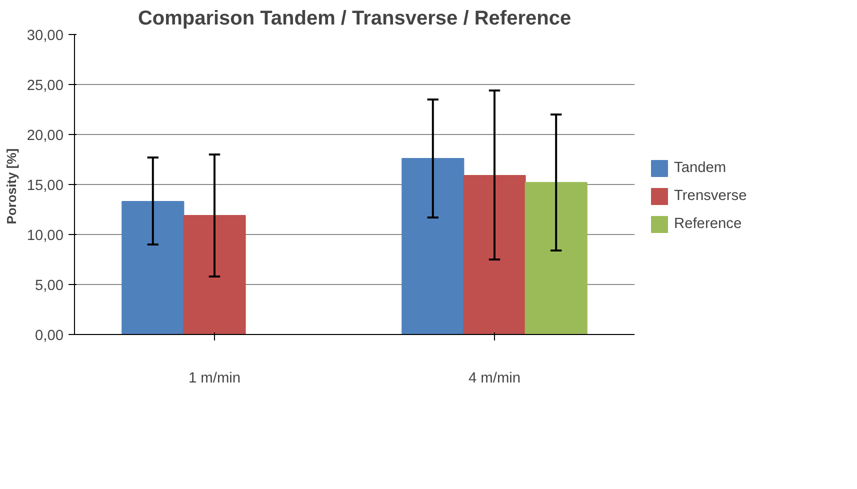 Image resolution: width=857 pixels, height=489 pixels. Describe the element at coordinates (45, 36) in the screenshot. I see `y-tick-label: 30,00` at that location.